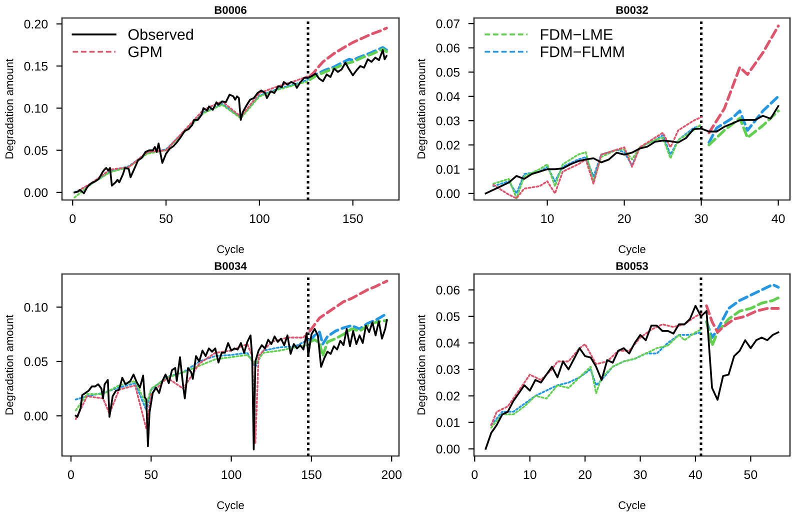 The image size is (803, 519). Describe the element at coordinates (160, 34) in the screenshot. I see `legend-label: Observed` at that location.